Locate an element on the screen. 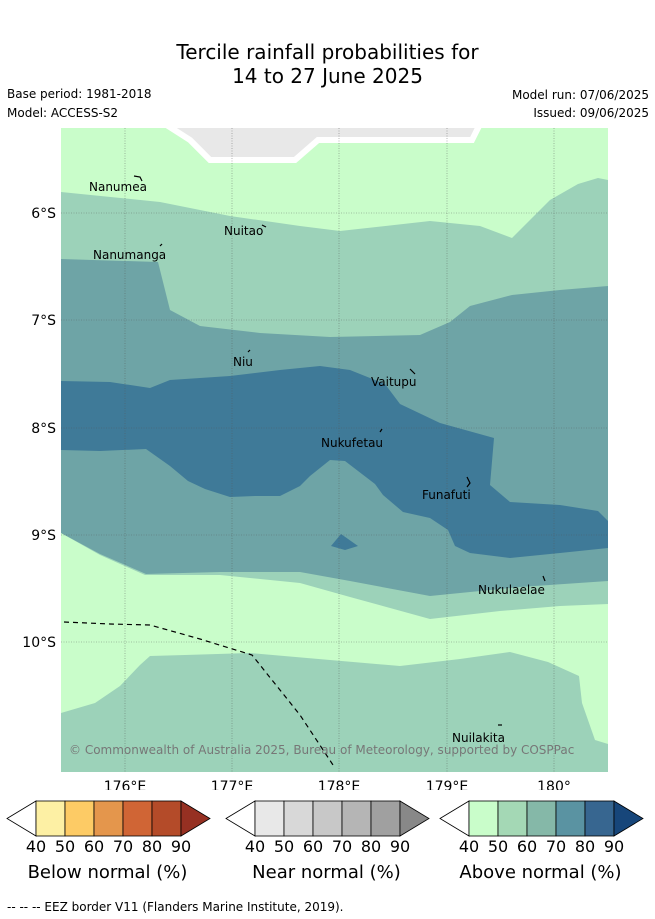 The image size is (655, 919). lat-label-10s: 10°S is located at coordinates (39, 643).